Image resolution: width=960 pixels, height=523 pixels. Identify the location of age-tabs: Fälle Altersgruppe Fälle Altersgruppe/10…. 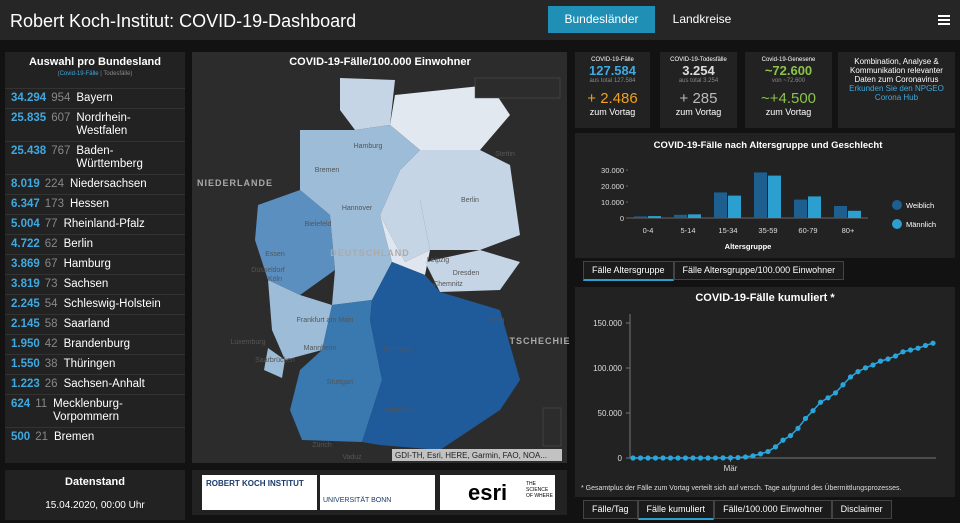
(714, 271).